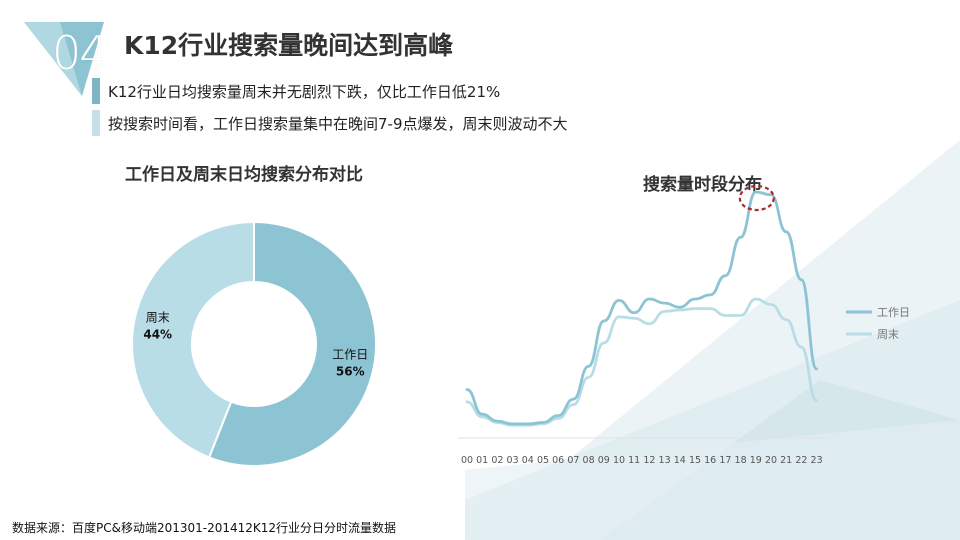 This screenshot has width=960, height=540. I want to click on data-source-note: 数据来源：百度PC&移动端201301-201412K12行业分日分时流量数据, so click(204, 528).